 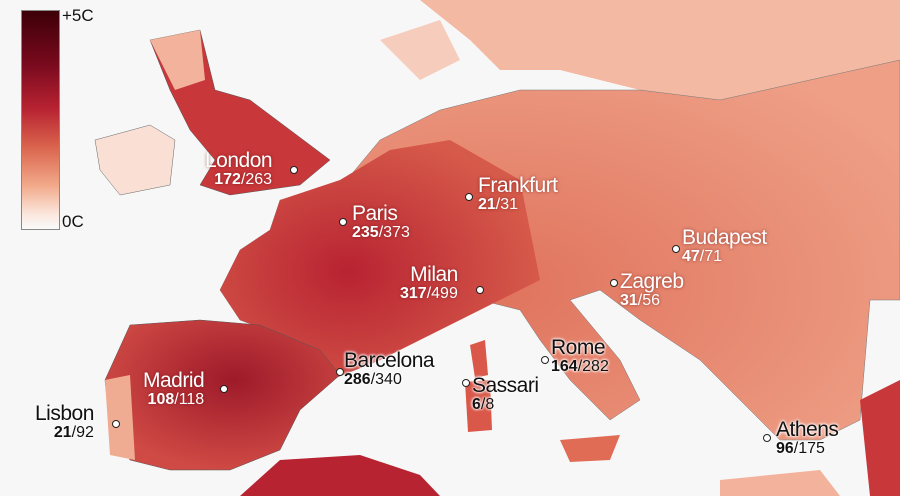 I want to click on city-name: Milan, so click(x=434, y=274).